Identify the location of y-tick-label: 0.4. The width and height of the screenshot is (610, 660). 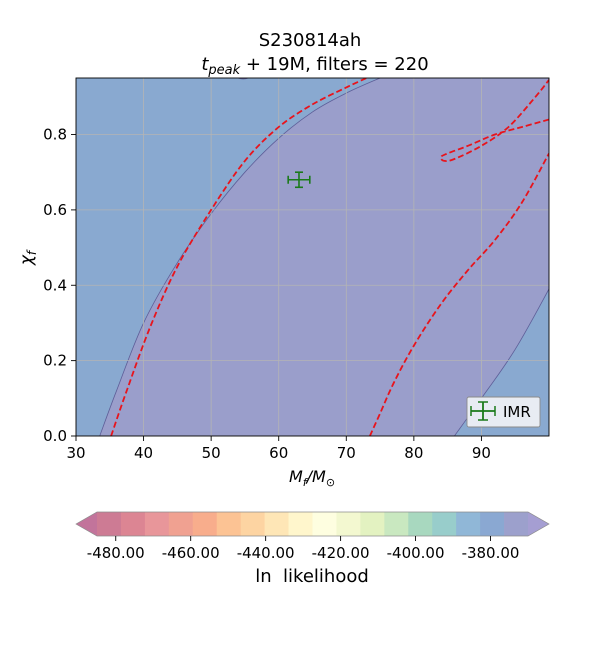
(55, 285).